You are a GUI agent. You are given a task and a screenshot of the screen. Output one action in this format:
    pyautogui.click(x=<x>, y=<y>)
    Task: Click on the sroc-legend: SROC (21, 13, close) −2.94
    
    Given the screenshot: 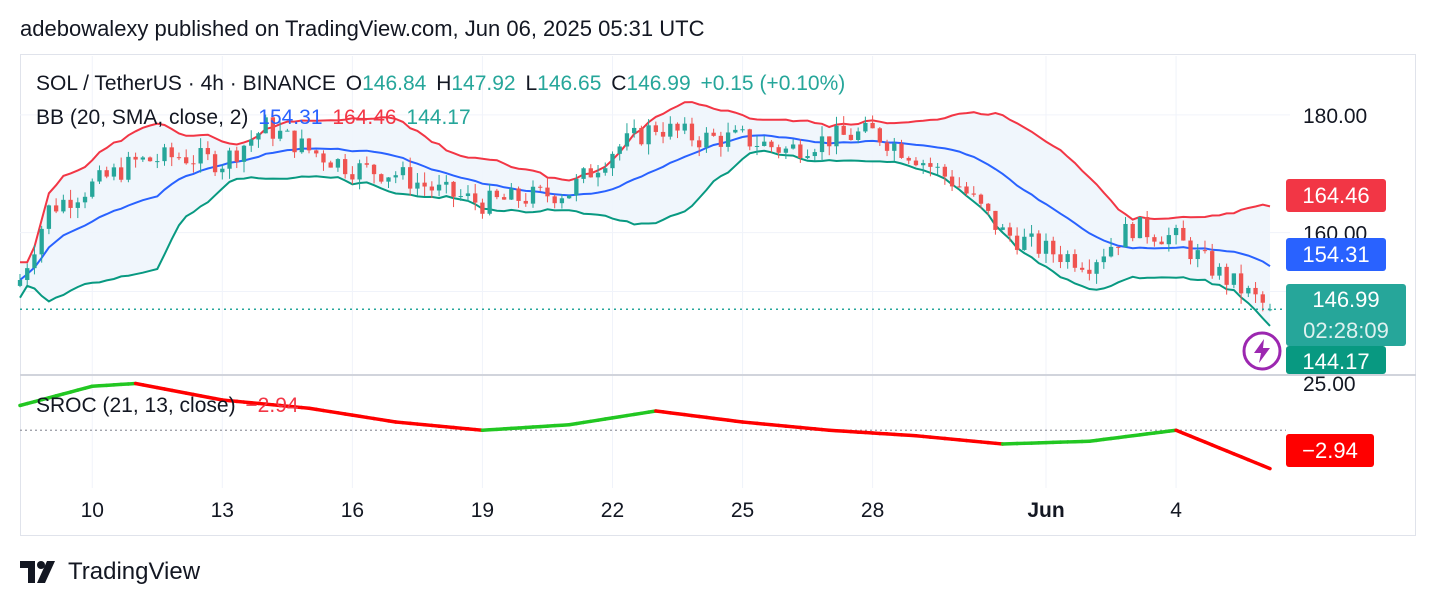 What is the action you would take?
    pyautogui.click(x=169, y=406)
    